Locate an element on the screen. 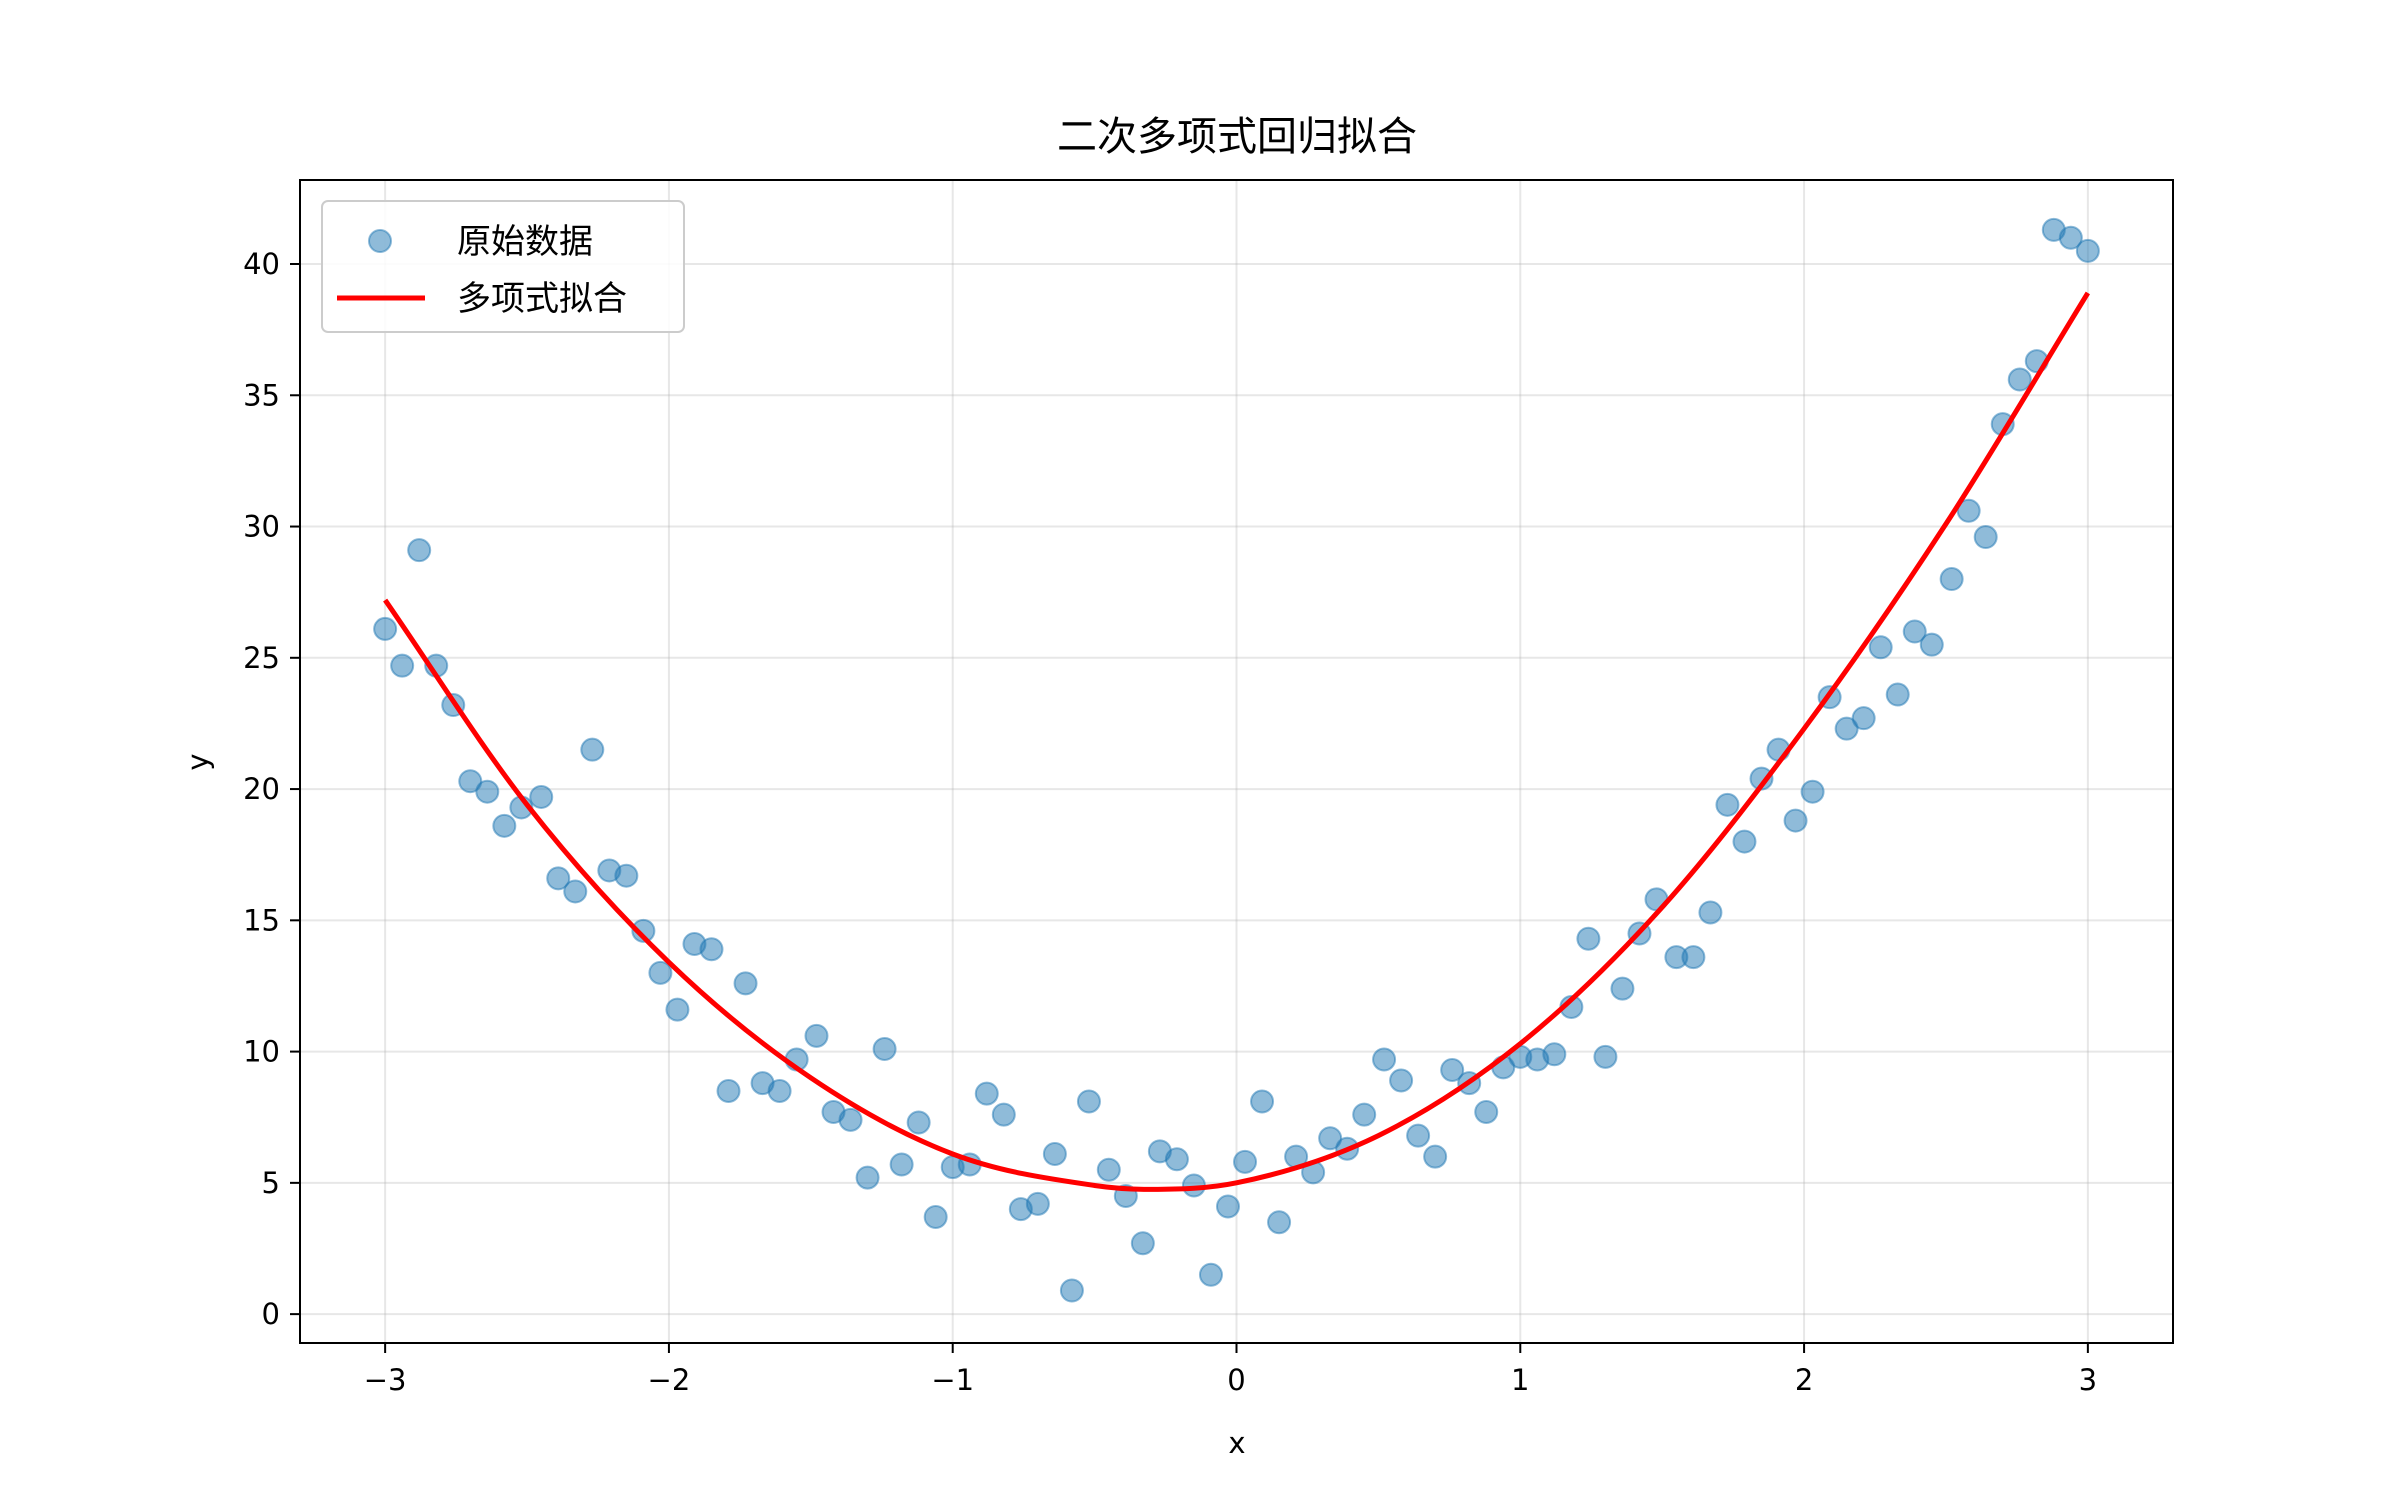  legend-label-line: 多项式拟合 is located at coordinates (542, 299).